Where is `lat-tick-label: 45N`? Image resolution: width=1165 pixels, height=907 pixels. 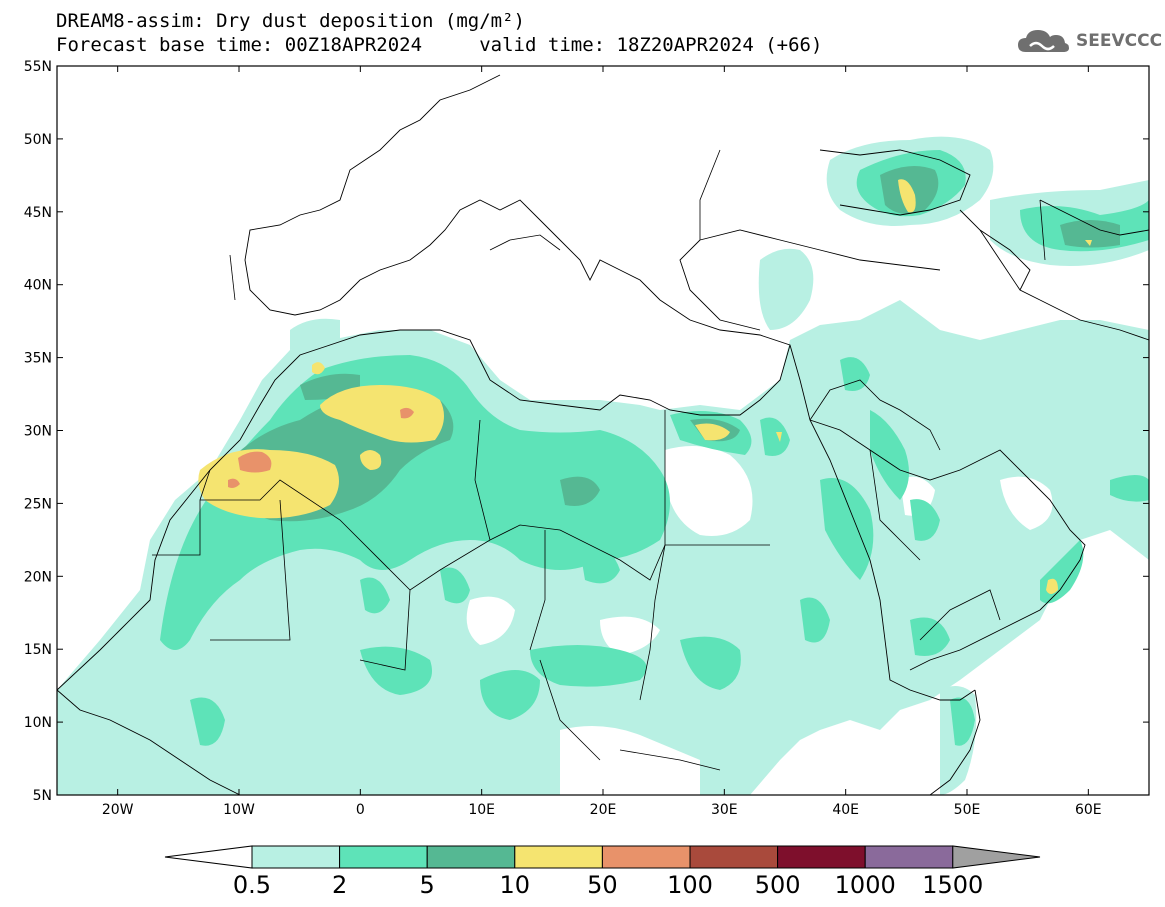
lat-tick-label: 45N is located at coordinates (38, 213).